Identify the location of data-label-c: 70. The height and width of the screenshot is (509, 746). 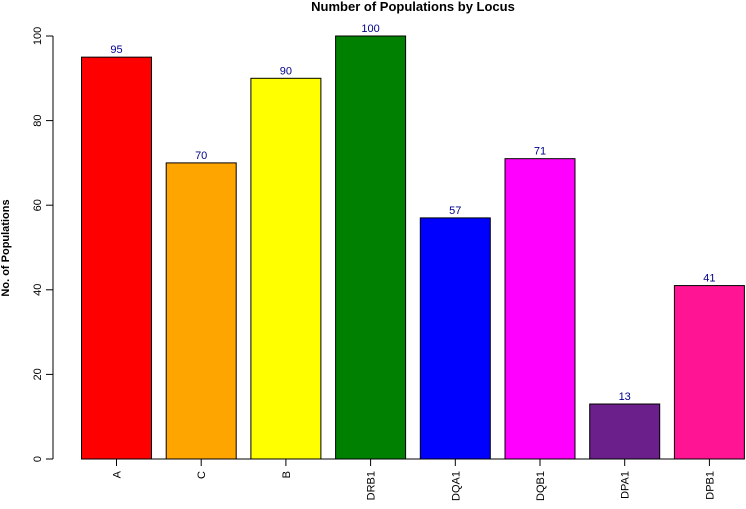
(201, 156).